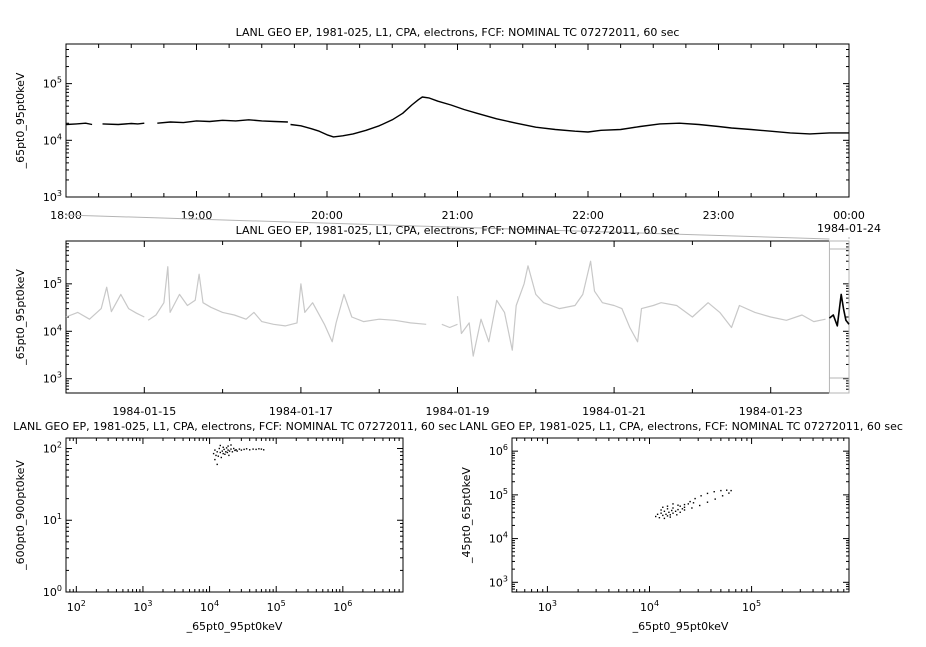 The image size is (926, 647). I want to click on x-tick-label: 1984-01-23, so click(771, 411).